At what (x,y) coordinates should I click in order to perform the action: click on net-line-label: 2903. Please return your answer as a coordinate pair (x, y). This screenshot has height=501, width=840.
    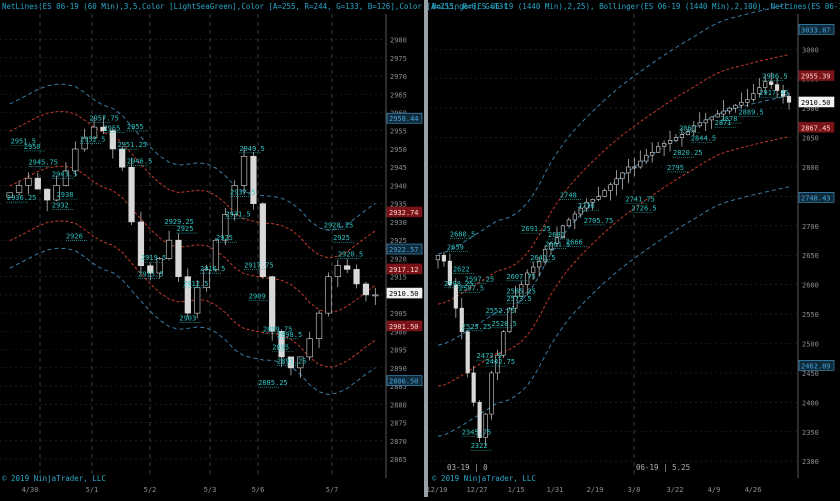
    Looking at the image, I should click on (187, 318).